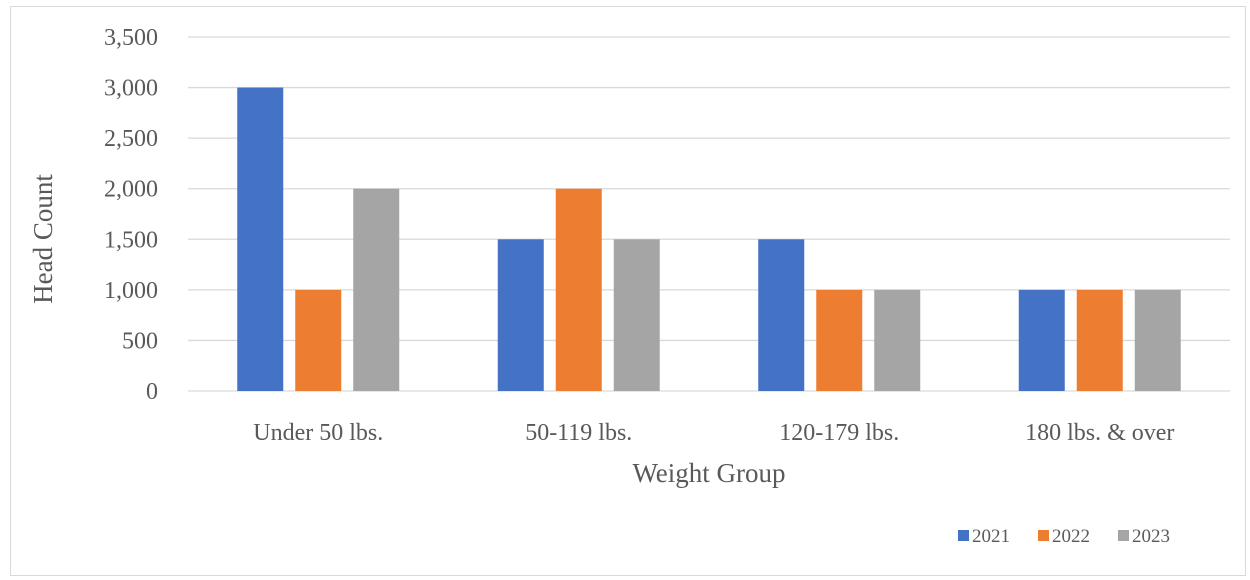 The width and height of the screenshot is (1250, 580). Describe the element at coordinates (131, 190) in the screenshot. I see `y-tick-label: 2,000` at that location.